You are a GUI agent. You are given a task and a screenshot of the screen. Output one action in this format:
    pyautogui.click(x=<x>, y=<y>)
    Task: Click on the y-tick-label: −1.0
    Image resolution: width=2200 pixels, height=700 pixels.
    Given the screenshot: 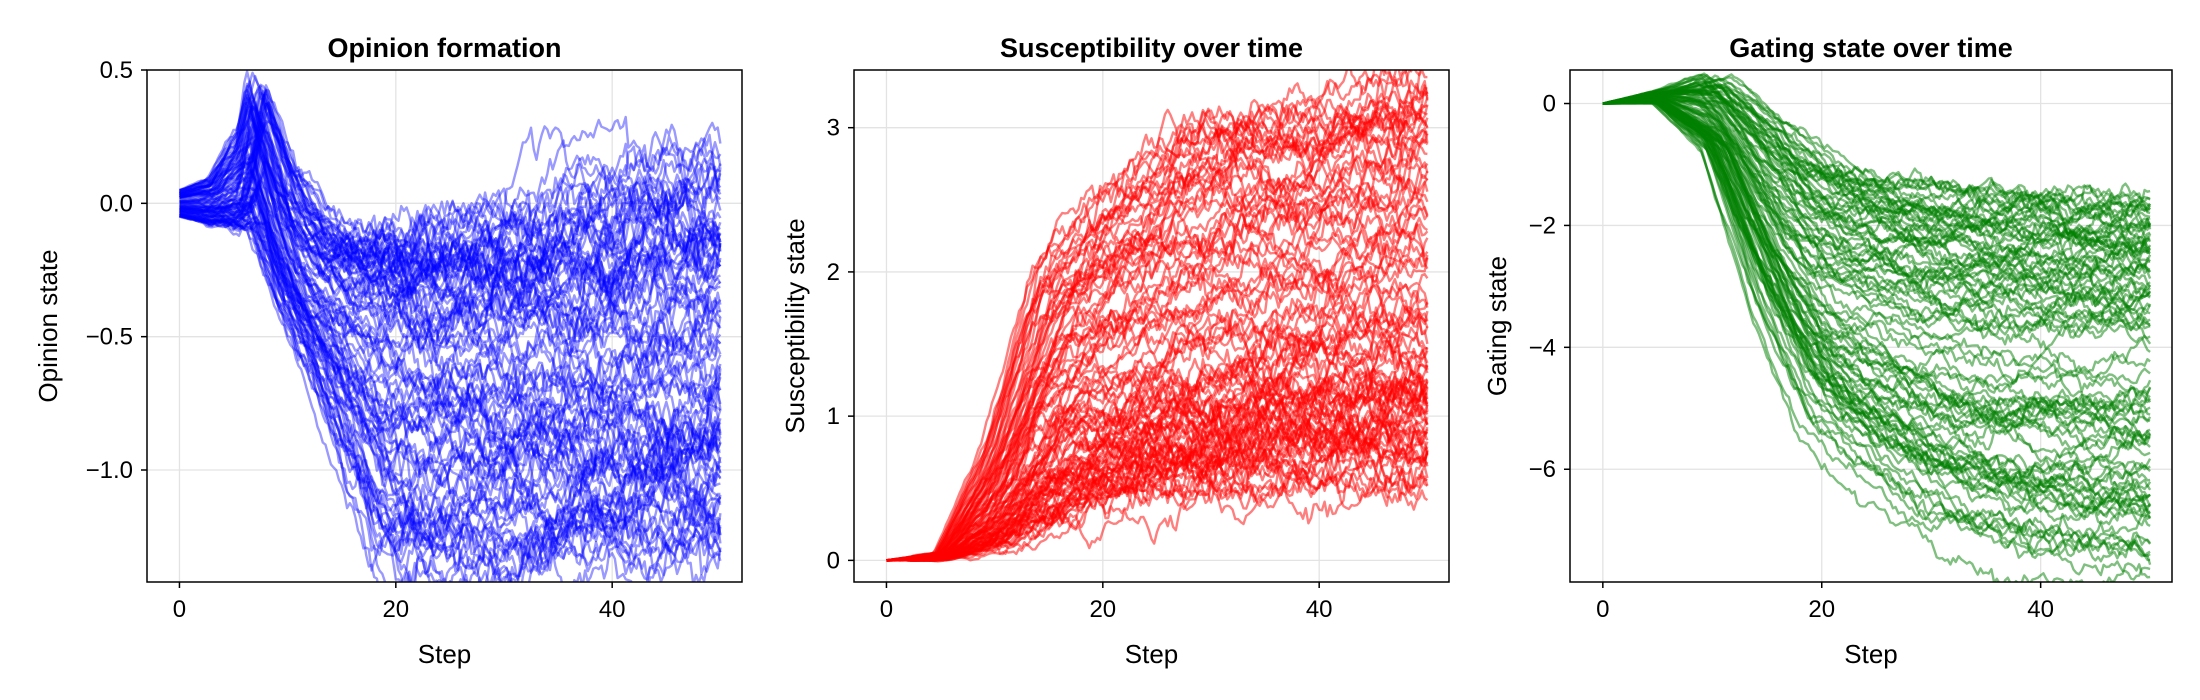 What is the action you would take?
    pyautogui.click(x=109, y=470)
    